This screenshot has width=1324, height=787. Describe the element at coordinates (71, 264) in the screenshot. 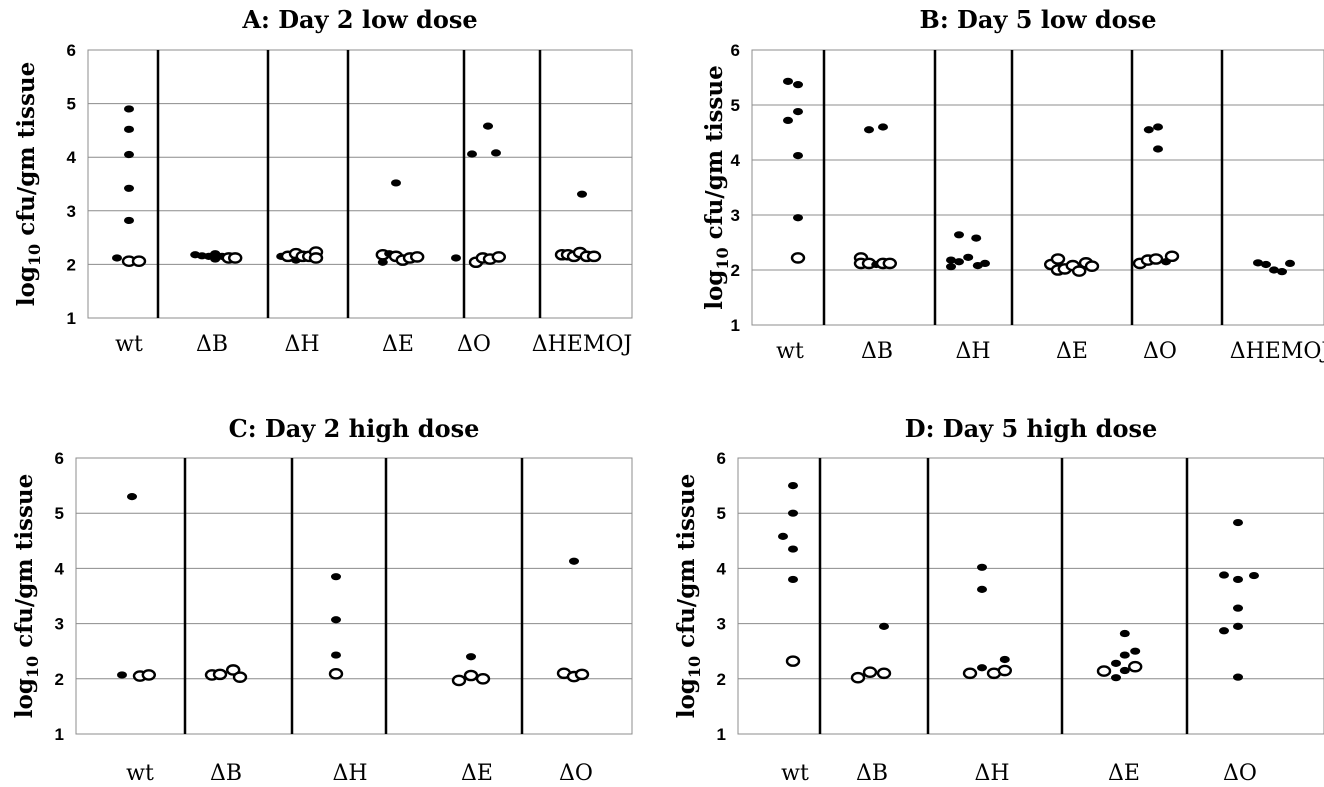

I see `y-tick-label: 2` at that location.